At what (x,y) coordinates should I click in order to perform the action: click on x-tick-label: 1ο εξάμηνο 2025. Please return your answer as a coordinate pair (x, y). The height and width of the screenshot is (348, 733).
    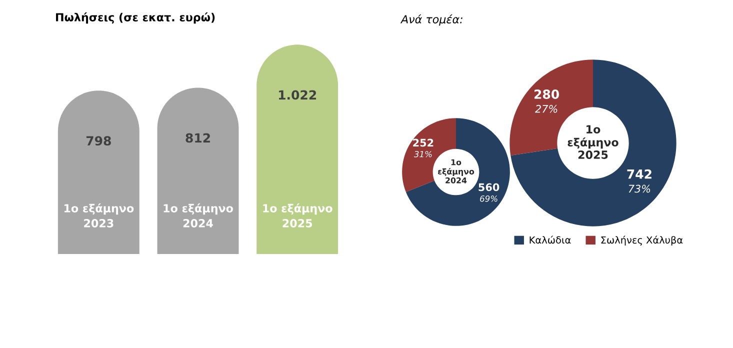
    Looking at the image, I should click on (297, 215).